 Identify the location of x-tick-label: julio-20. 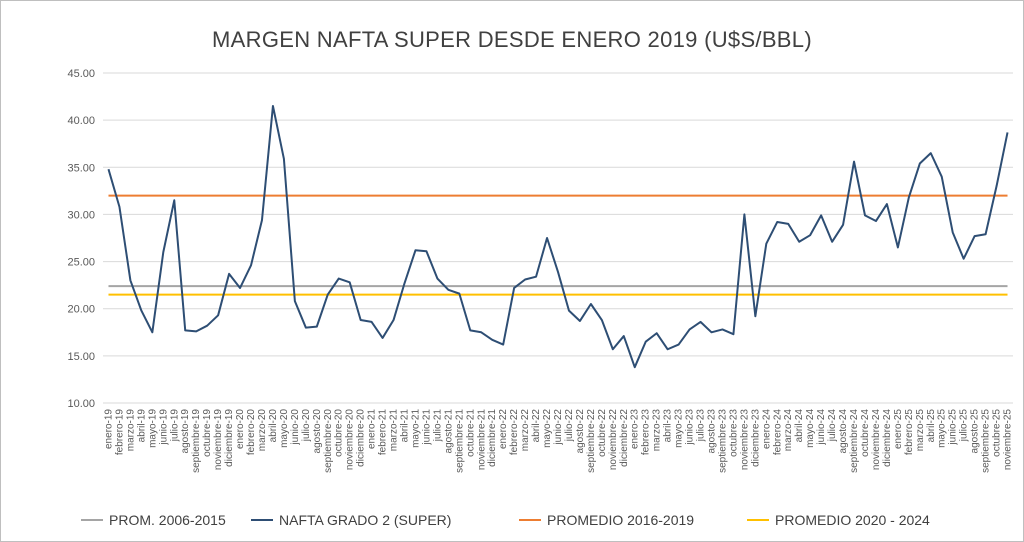
(306, 426).